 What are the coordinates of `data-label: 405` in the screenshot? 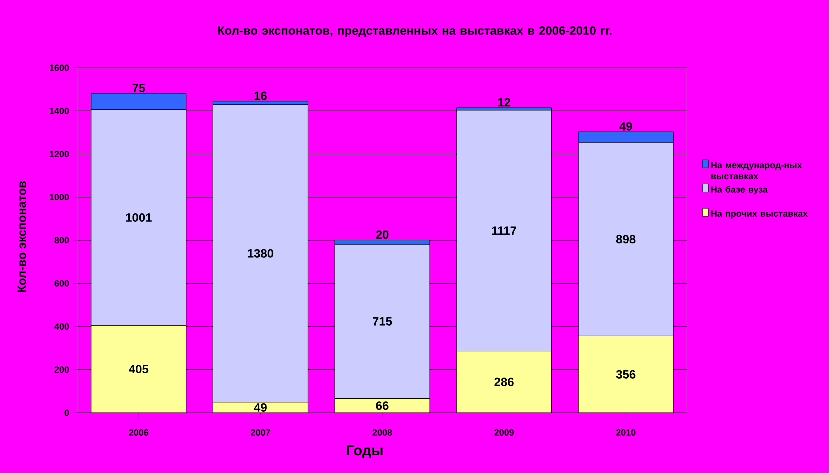 It's located at (139, 369).